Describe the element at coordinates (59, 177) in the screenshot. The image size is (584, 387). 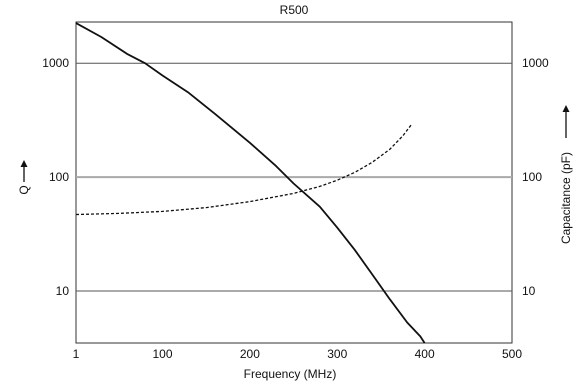
I see `y-tick-left-100: 100` at that location.